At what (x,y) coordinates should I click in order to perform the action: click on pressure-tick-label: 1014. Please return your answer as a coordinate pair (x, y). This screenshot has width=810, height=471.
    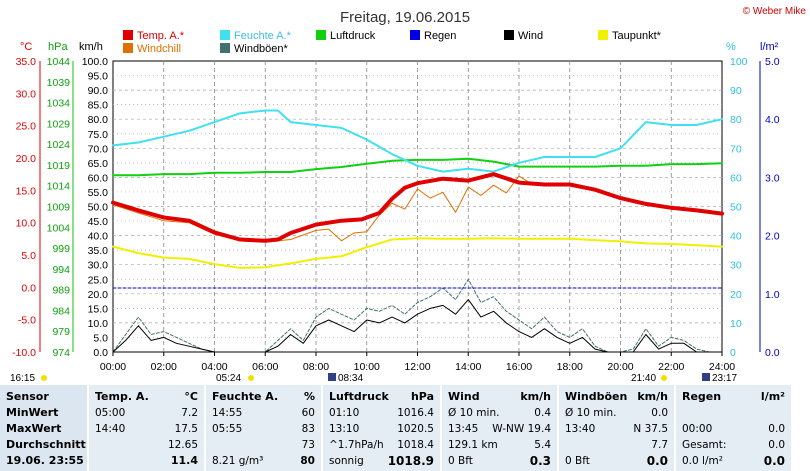
    Looking at the image, I should click on (59, 187).